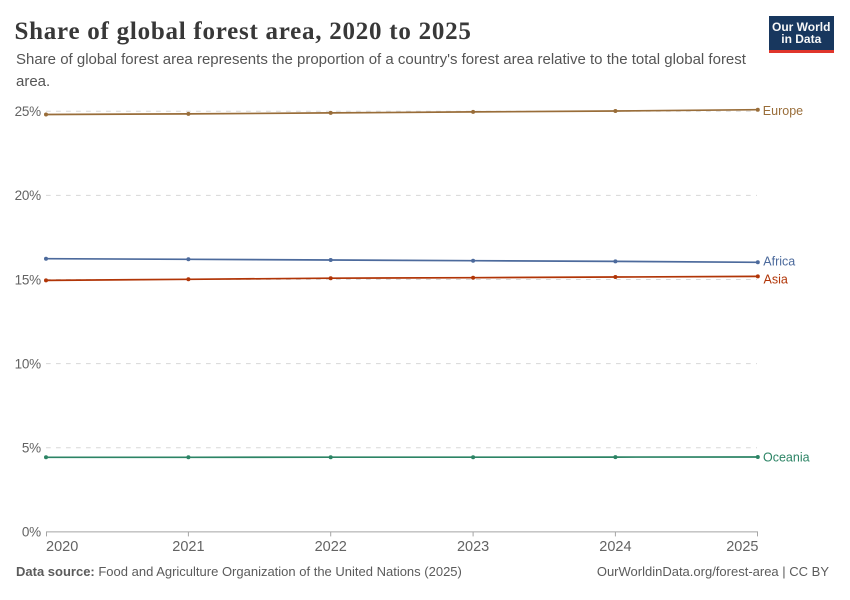  What do you see at coordinates (615, 547) in the screenshot?
I see `svg-text: 2024` at bounding box center [615, 547].